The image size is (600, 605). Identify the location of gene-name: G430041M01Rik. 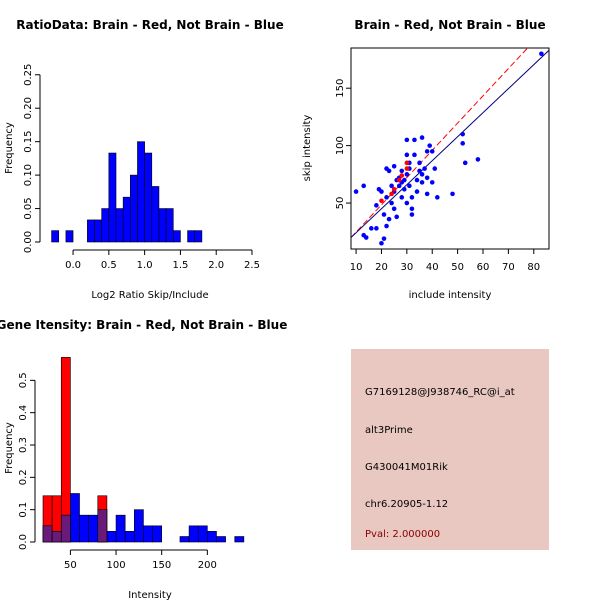
(406, 467).